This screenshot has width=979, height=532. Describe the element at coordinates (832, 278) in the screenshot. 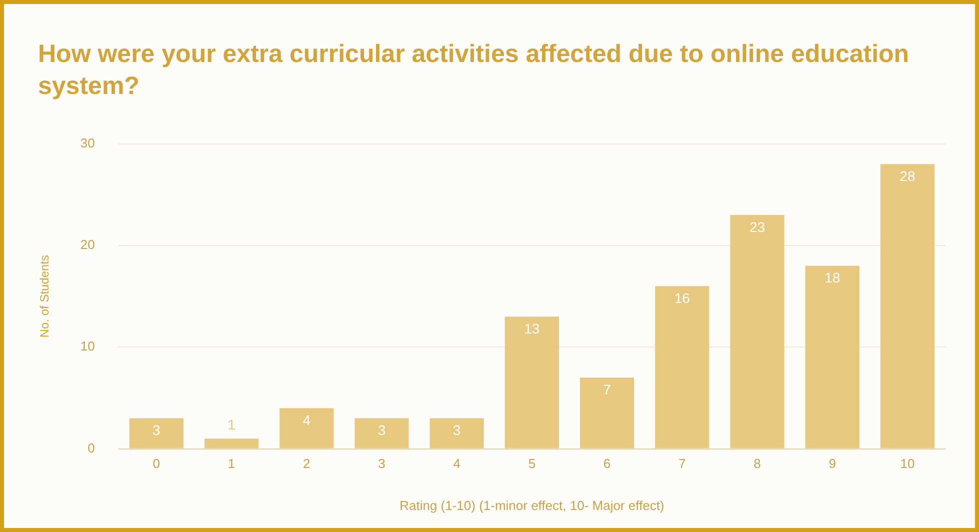

I see `data-label: 18` at that location.